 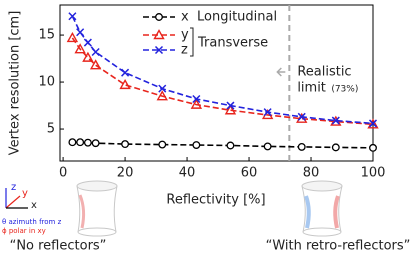 I want to click on legend-group: Transverse, so click(x=232, y=43).